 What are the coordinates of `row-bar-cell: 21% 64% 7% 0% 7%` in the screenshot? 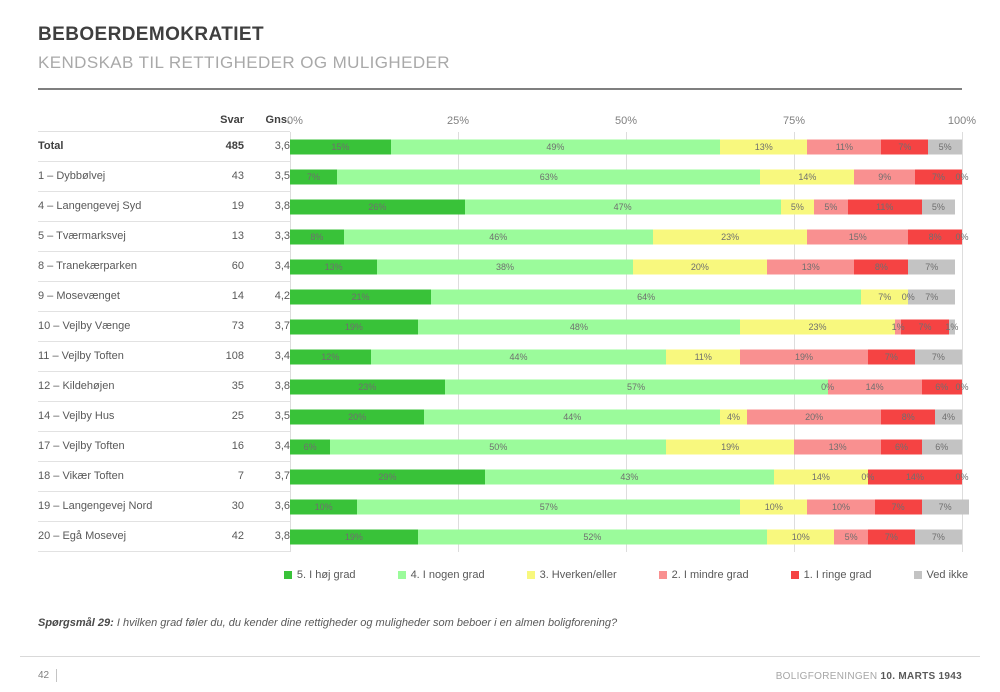 It's located at (626, 297).